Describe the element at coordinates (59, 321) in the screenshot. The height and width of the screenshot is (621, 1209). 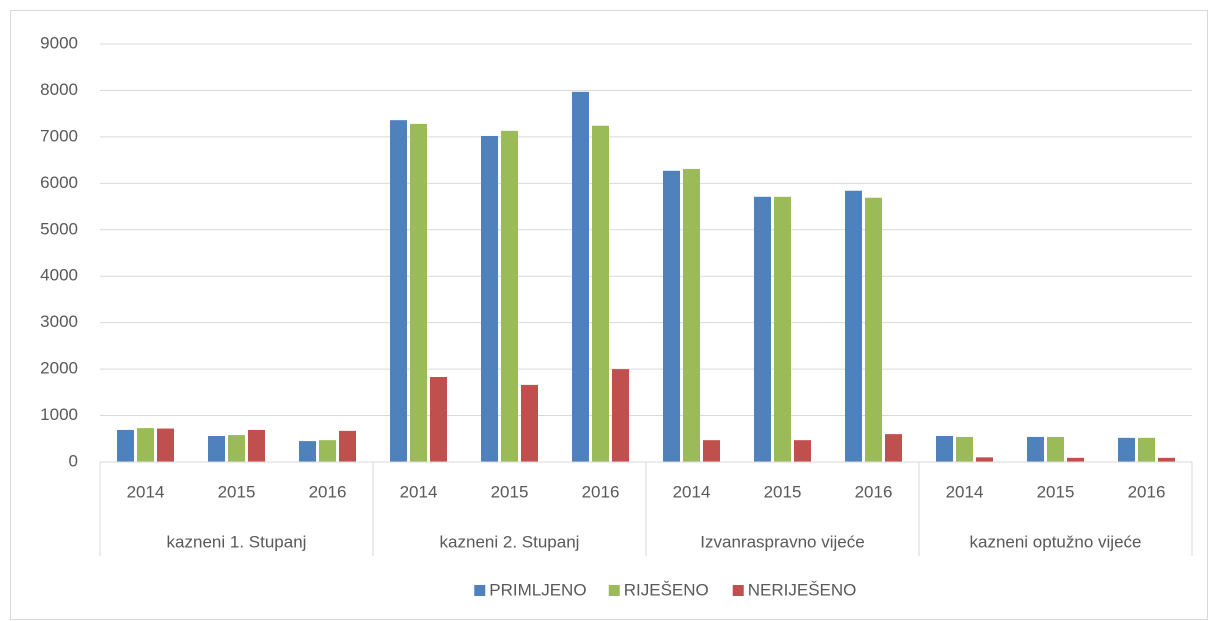
I see `y-tick-label: 3000` at that location.